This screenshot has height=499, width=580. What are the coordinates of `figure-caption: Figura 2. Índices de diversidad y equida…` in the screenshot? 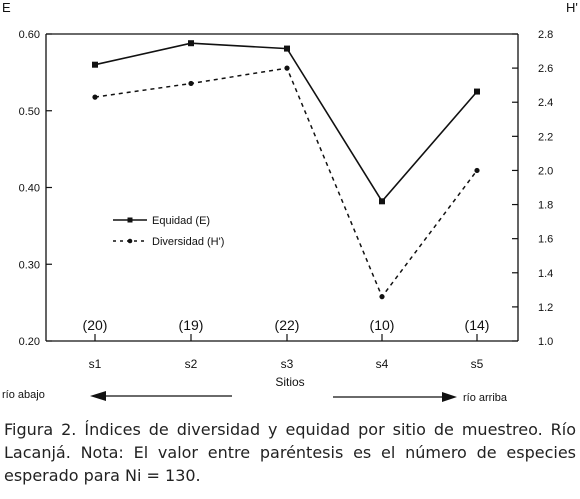 It's located at (290, 452).